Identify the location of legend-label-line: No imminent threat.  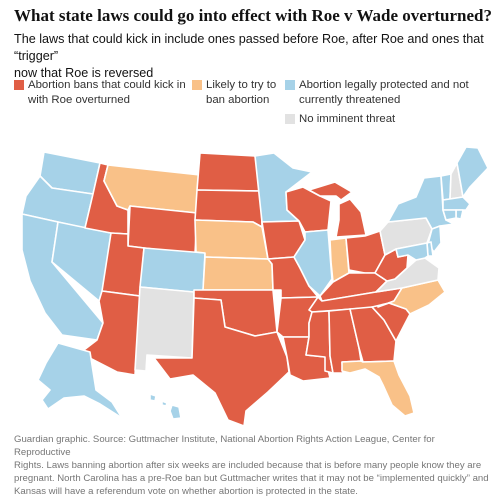
(347, 119).